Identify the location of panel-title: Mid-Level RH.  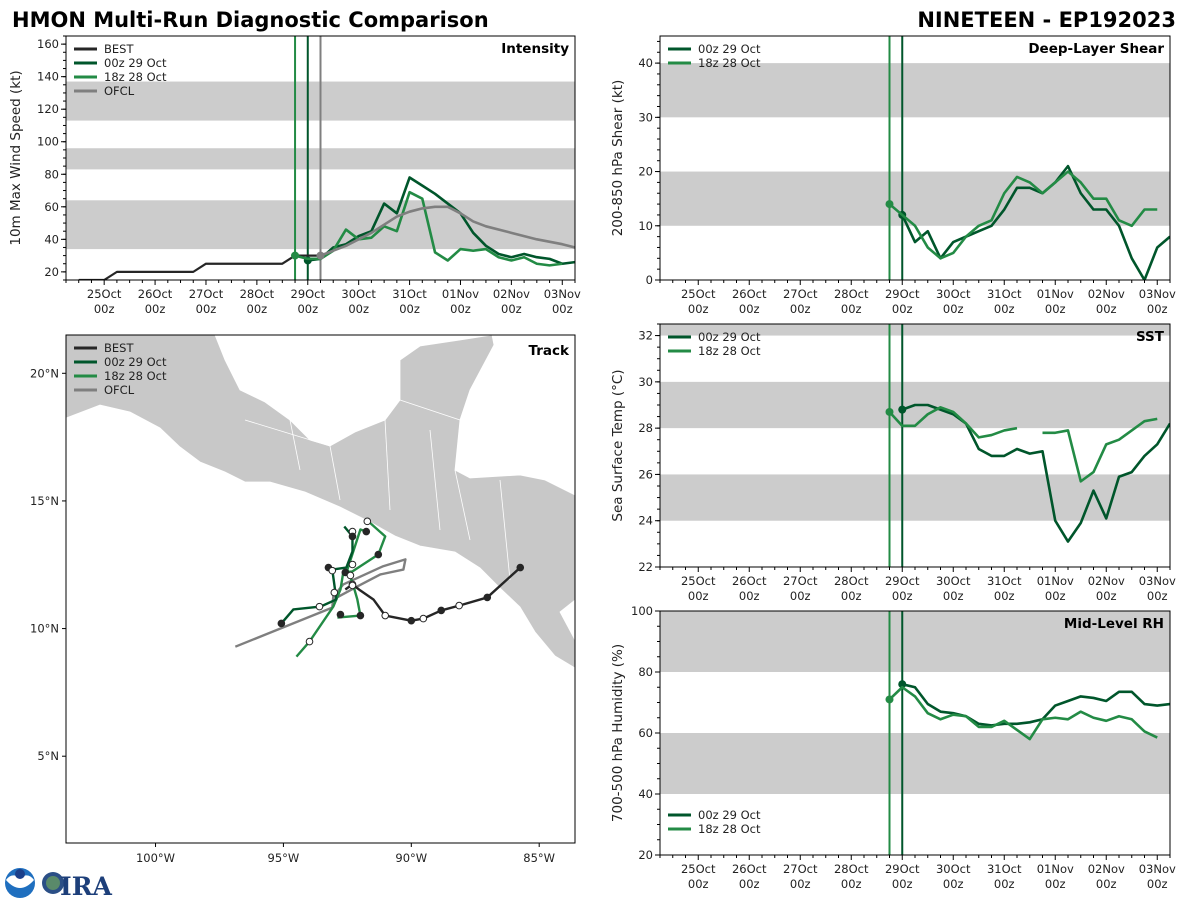
(1114, 624).